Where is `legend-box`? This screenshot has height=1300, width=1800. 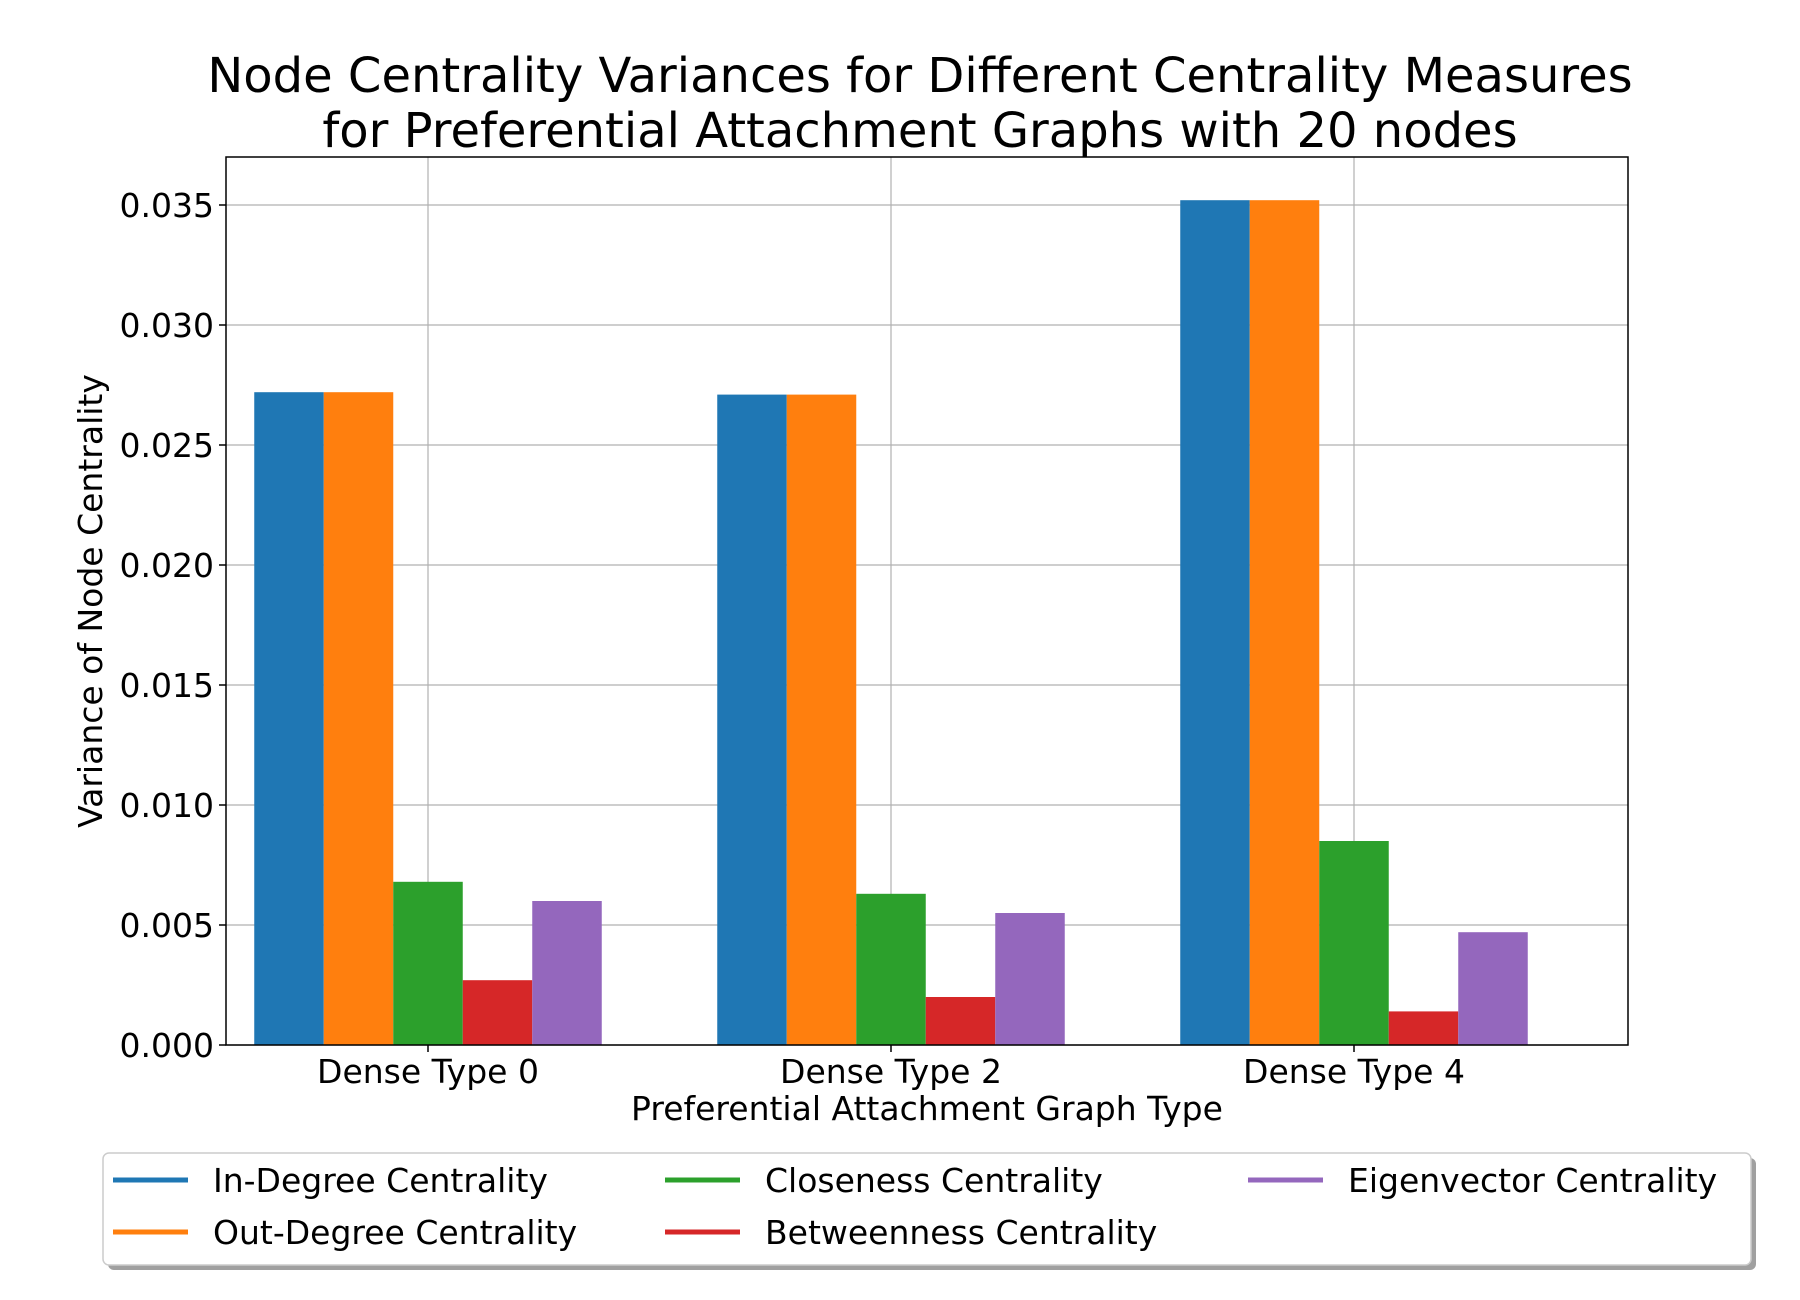
legend-box is located at coordinates (927, 1209).